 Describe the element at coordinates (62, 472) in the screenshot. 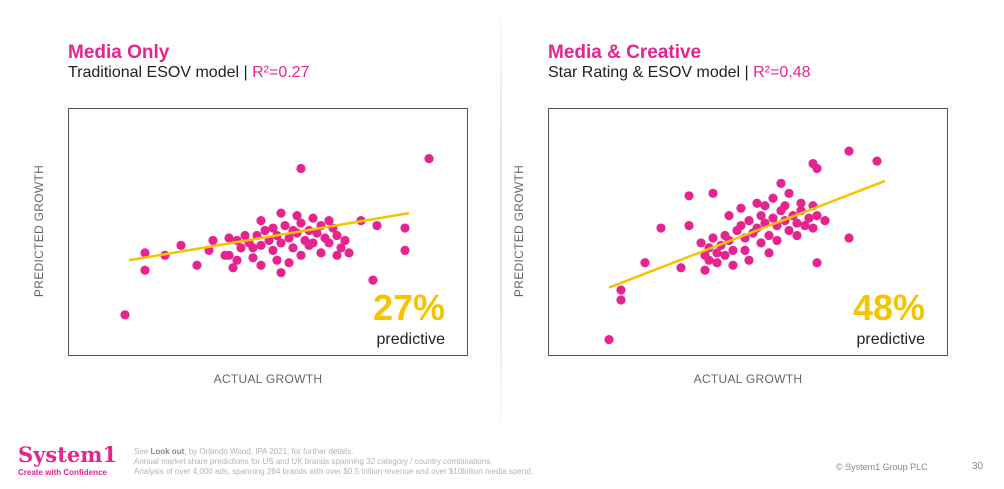

I see `logo-tagline: Create with Confidence` at that location.